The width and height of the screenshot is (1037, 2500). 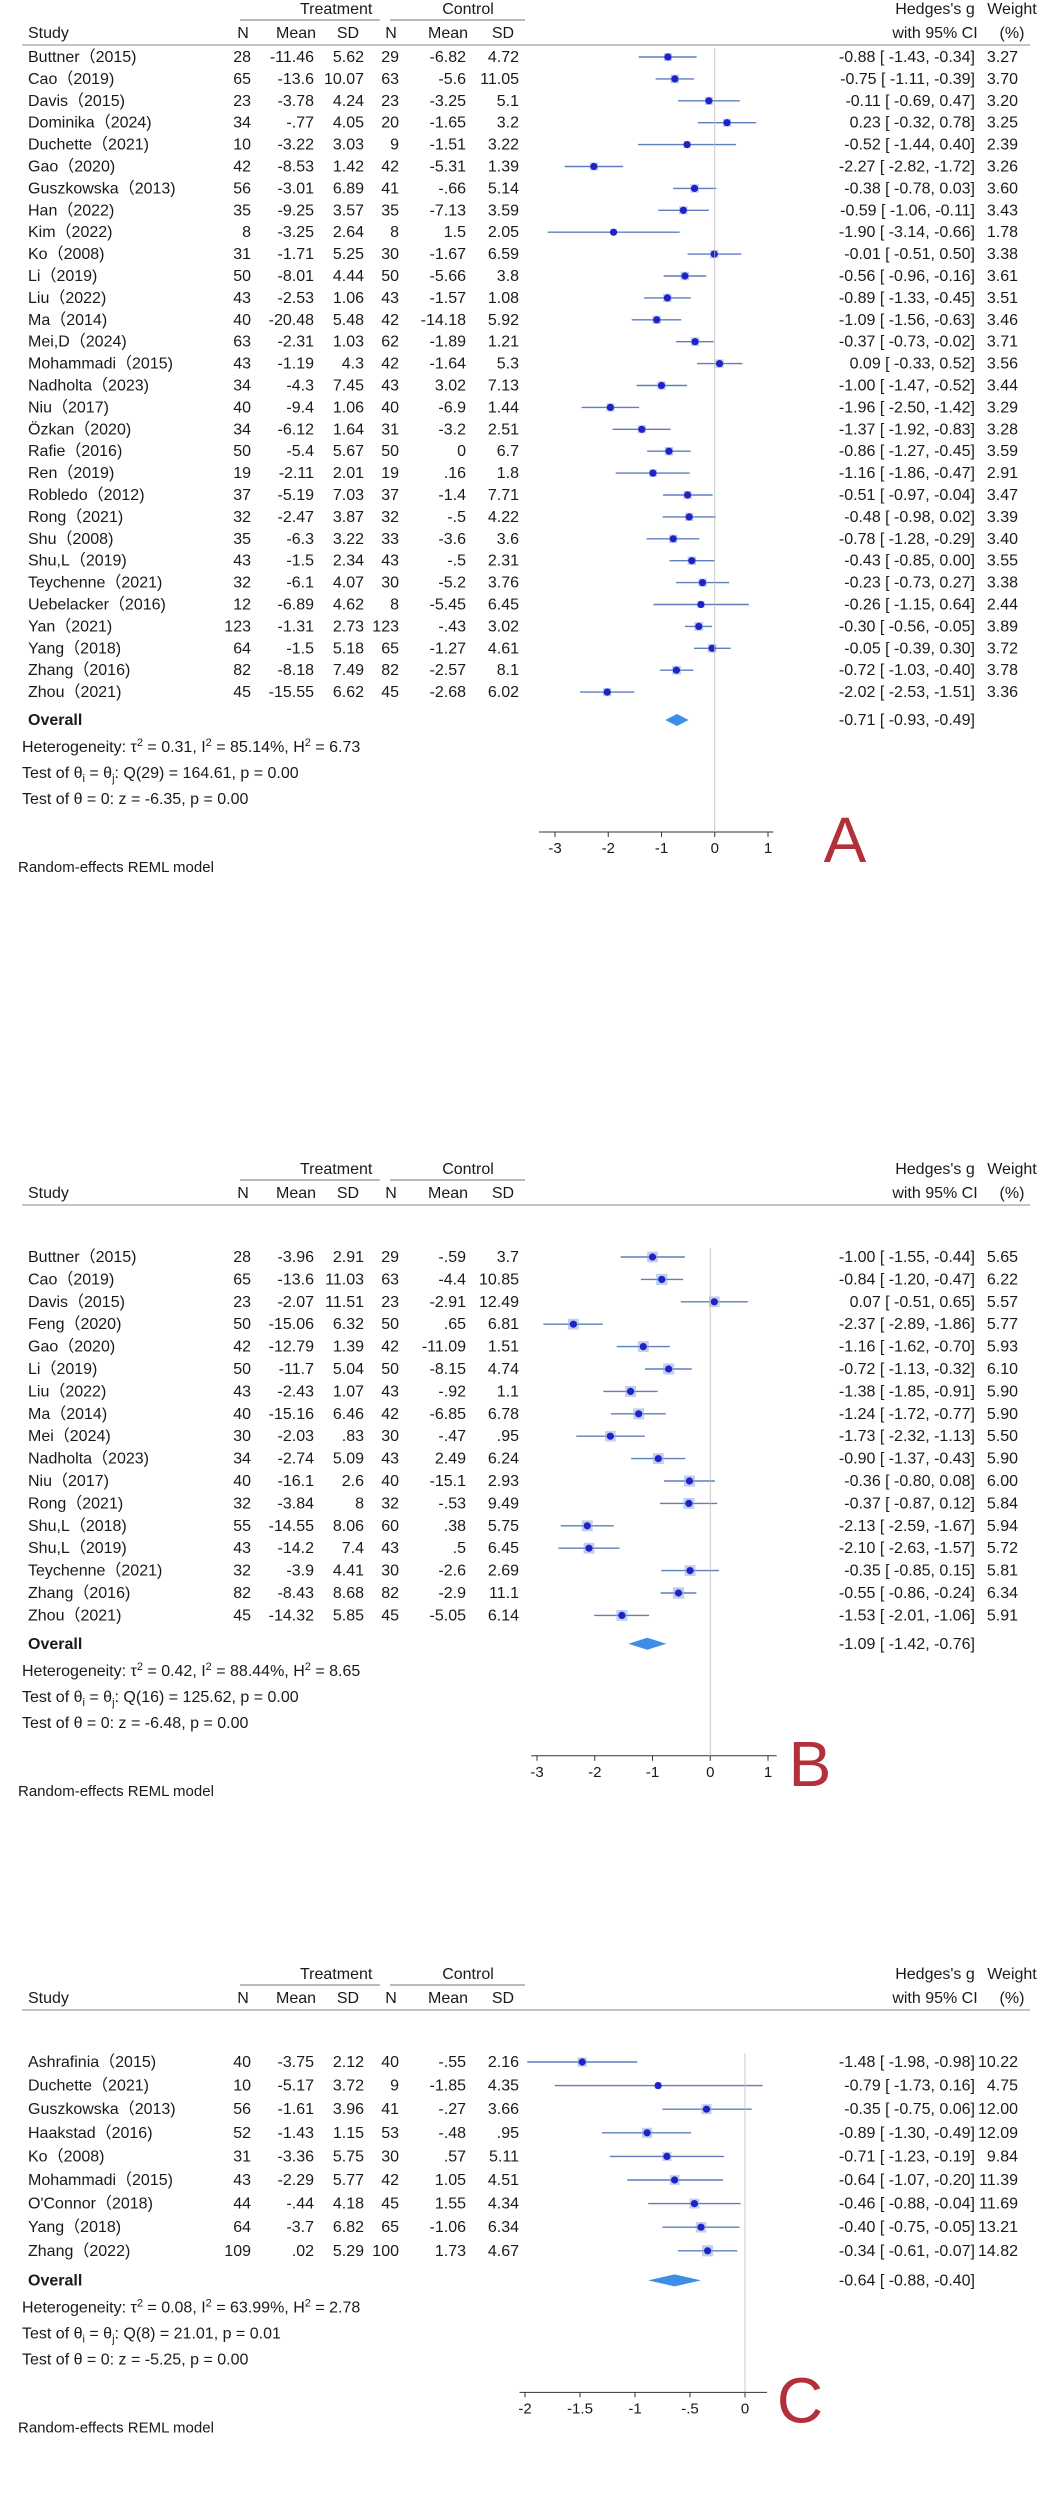 I want to click on control-sd: 4.67, so click(x=503, y=2251).